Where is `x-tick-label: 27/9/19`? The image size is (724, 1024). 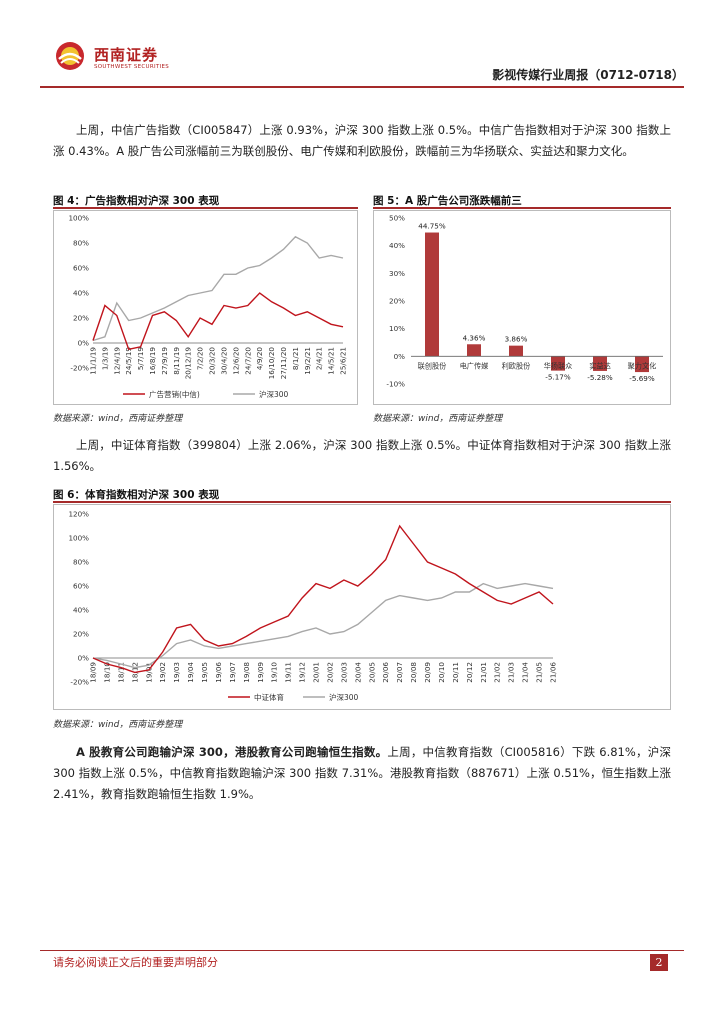
x-tick-label: 27/9/19 is located at coordinates (164, 361).